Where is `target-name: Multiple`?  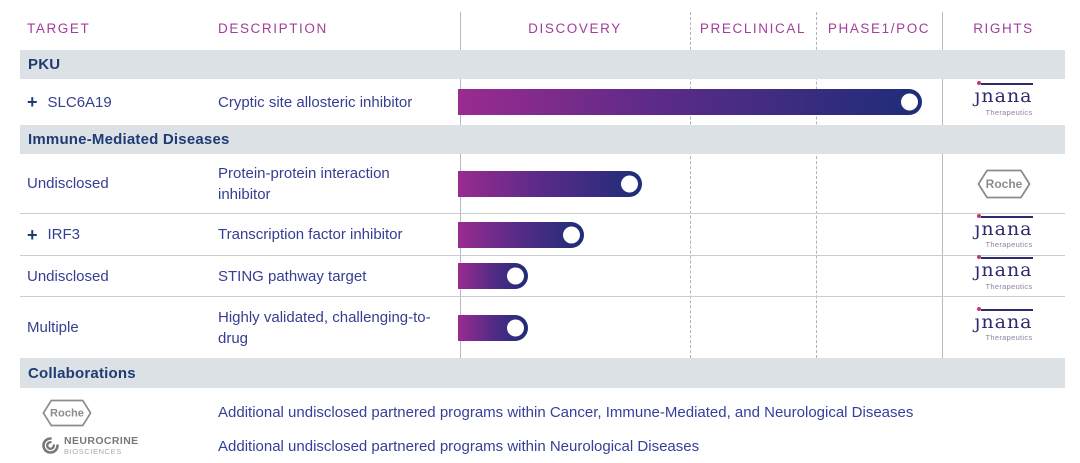
target-name: Multiple is located at coordinates (53, 327).